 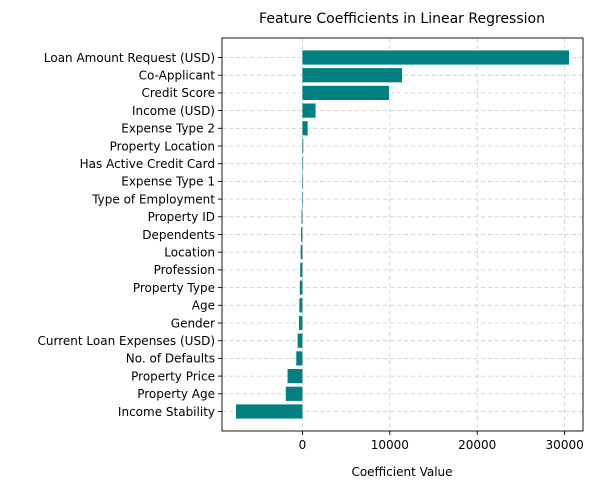 I want to click on y-tick-label: Property Location, so click(x=162, y=146).